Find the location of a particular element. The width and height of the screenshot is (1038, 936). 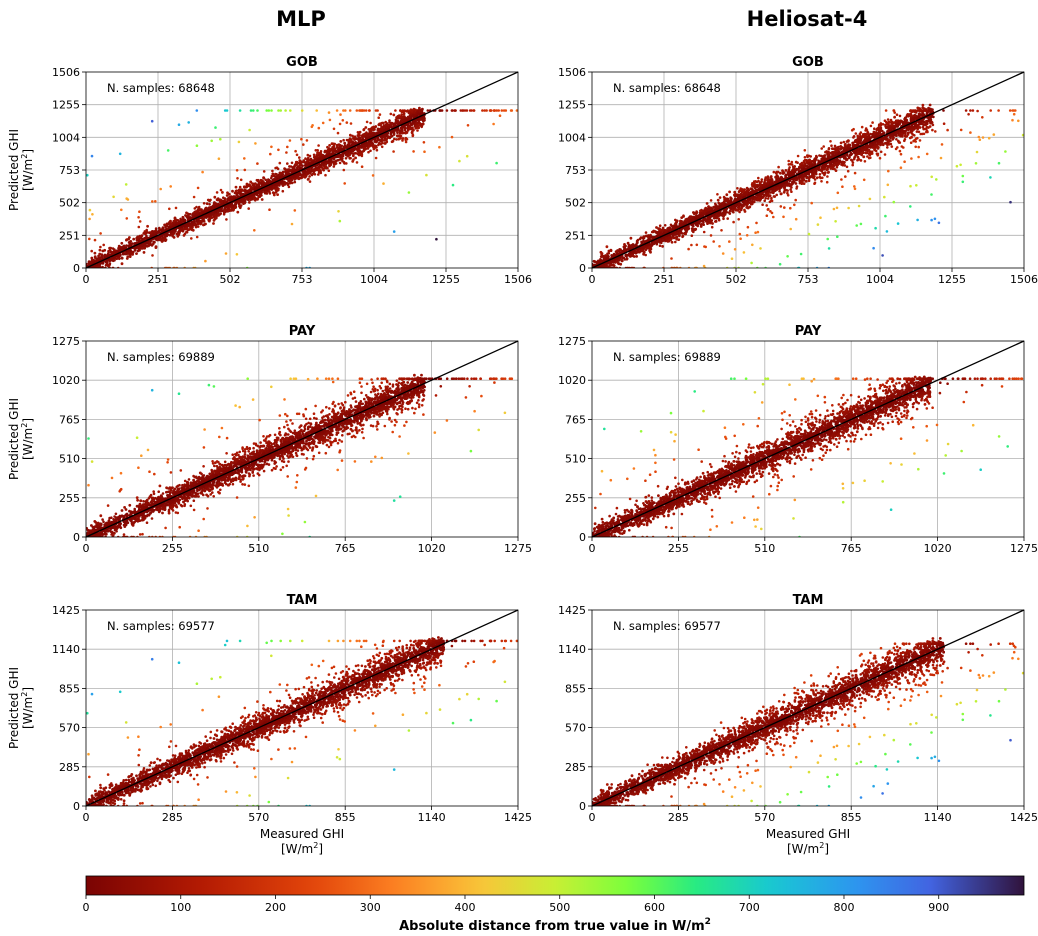

x-tick-label: 1255 is located at coordinates (446, 279).